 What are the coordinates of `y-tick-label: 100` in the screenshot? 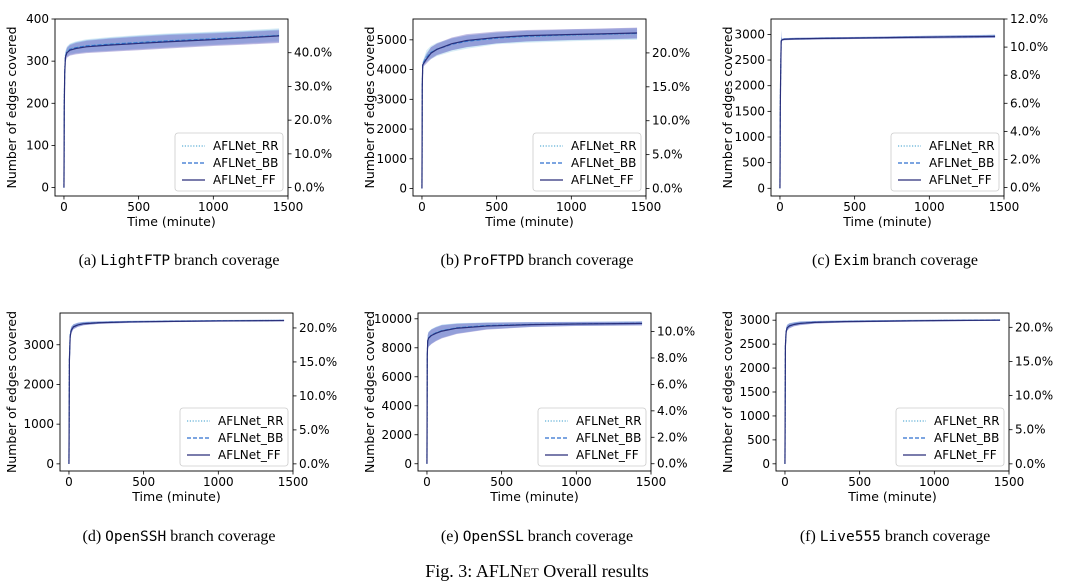 It's located at (37, 145).